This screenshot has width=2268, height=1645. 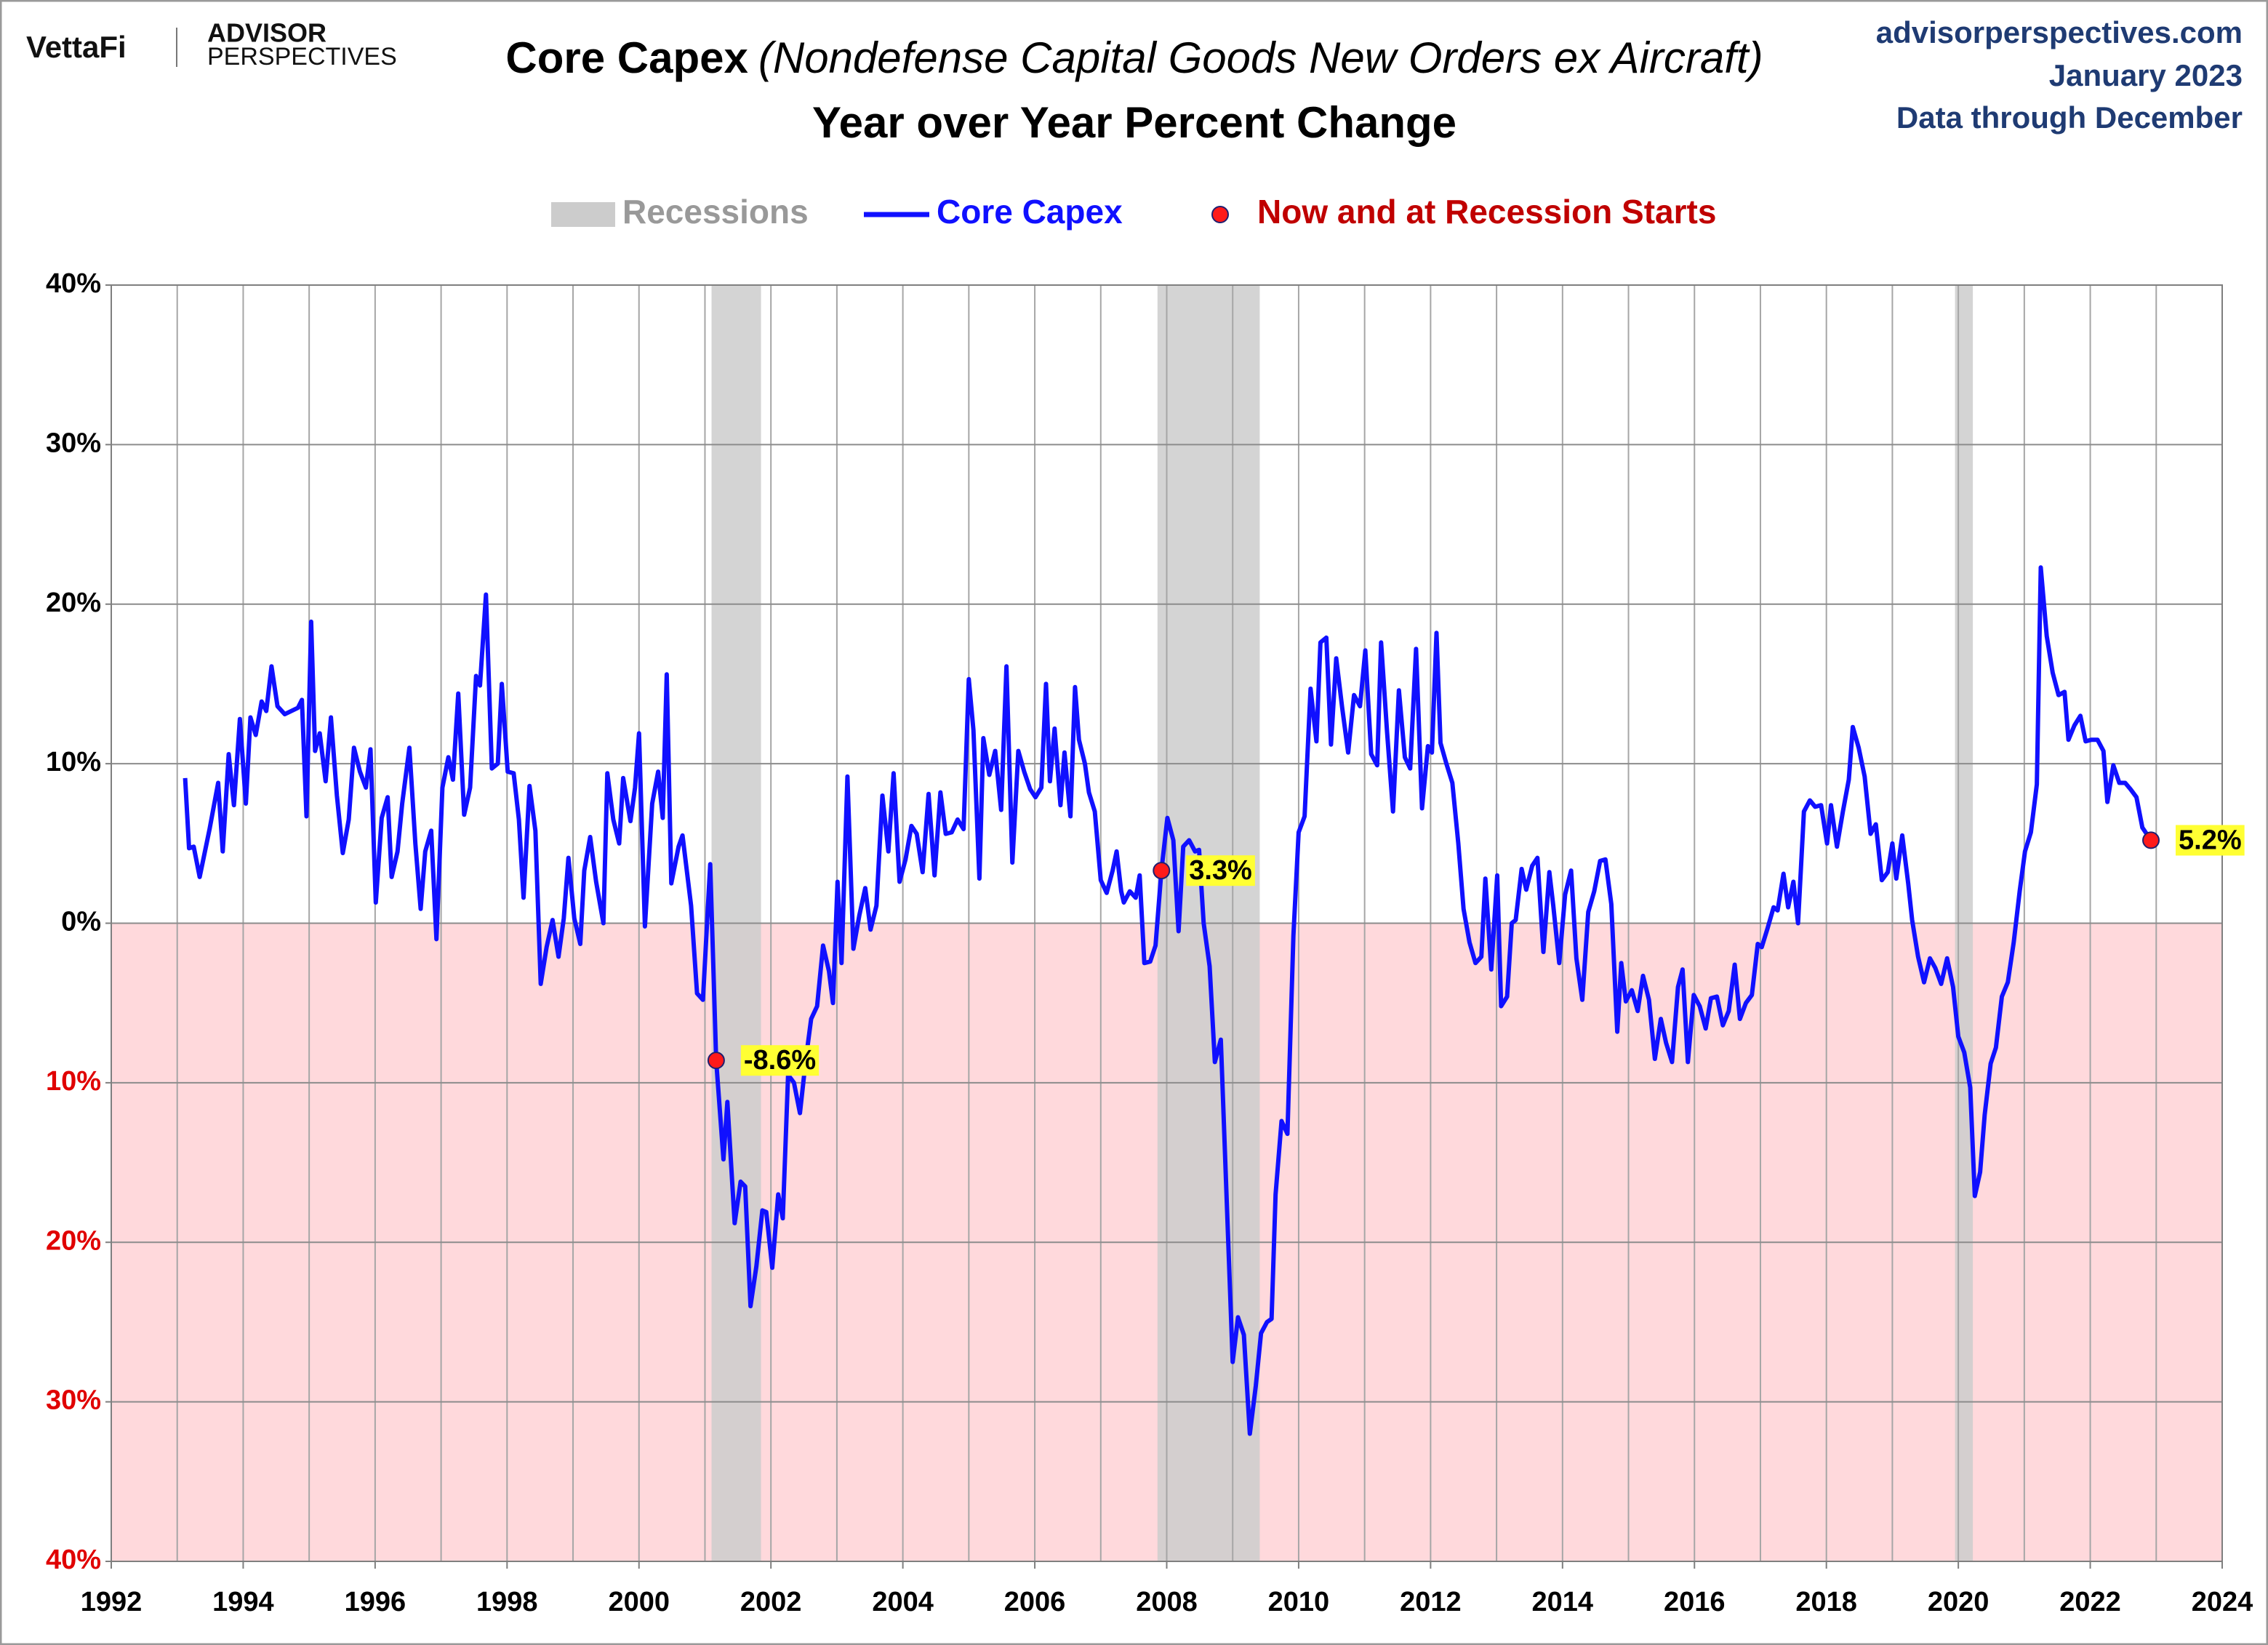 What do you see at coordinates (771, 1602) in the screenshot?
I see `x-tick-label: 2002` at bounding box center [771, 1602].